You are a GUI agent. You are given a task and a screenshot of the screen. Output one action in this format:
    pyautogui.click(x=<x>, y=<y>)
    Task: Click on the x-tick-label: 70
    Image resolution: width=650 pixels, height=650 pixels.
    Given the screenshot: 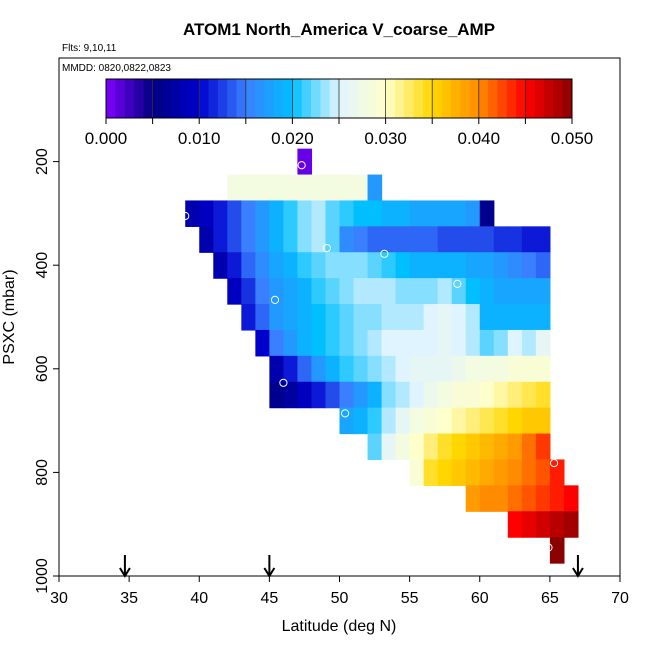 What is the action you would take?
    pyautogui.click(x=620, y=598)
    